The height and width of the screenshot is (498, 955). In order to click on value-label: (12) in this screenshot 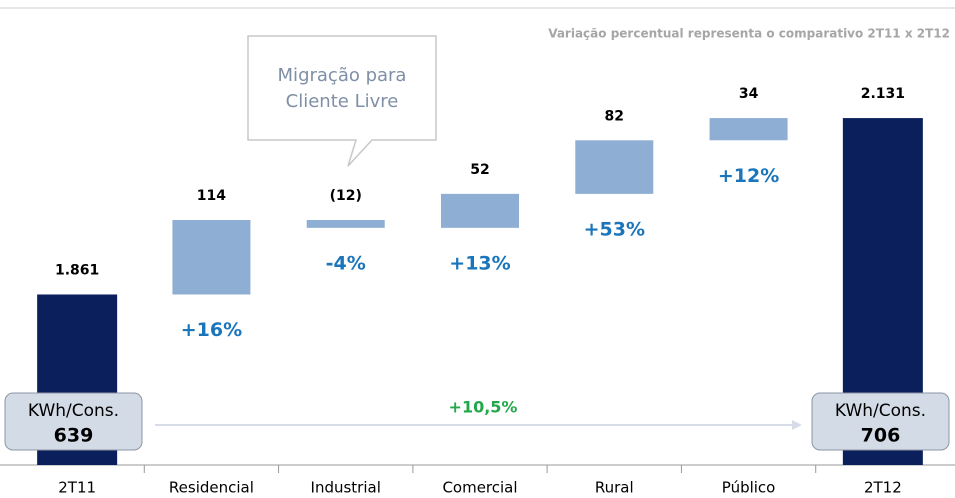, I will do `click(346, 196)`.